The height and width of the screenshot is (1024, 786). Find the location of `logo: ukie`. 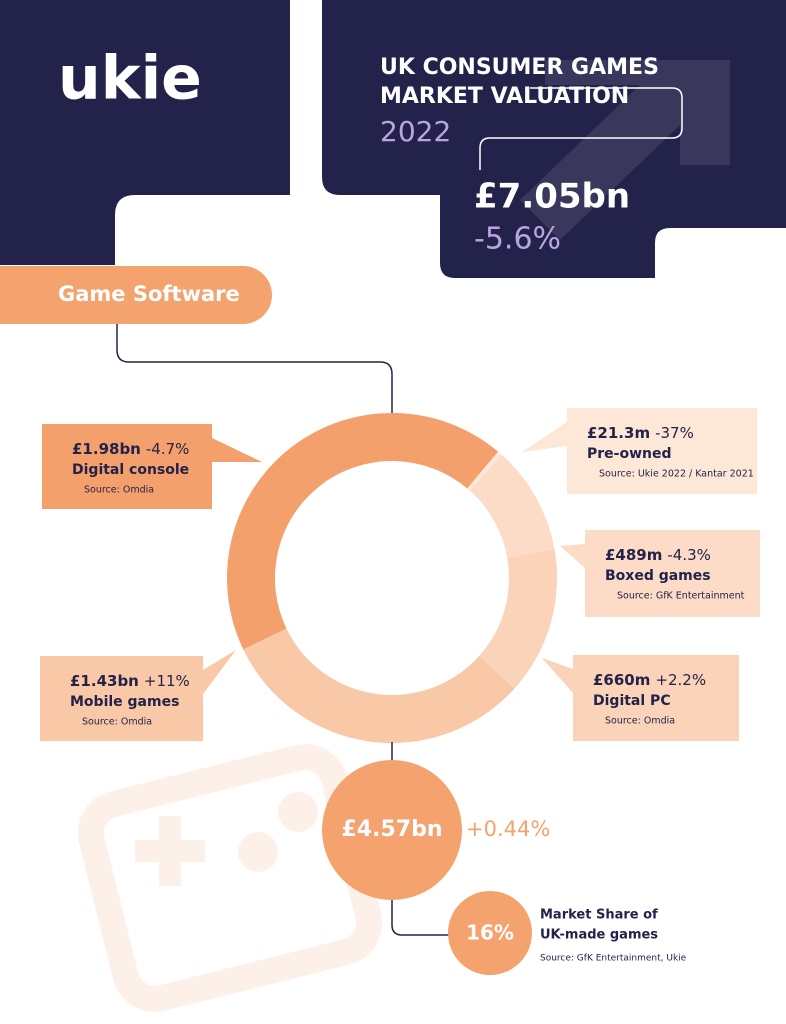

logo: ukie is located at coordinates (130, 79).